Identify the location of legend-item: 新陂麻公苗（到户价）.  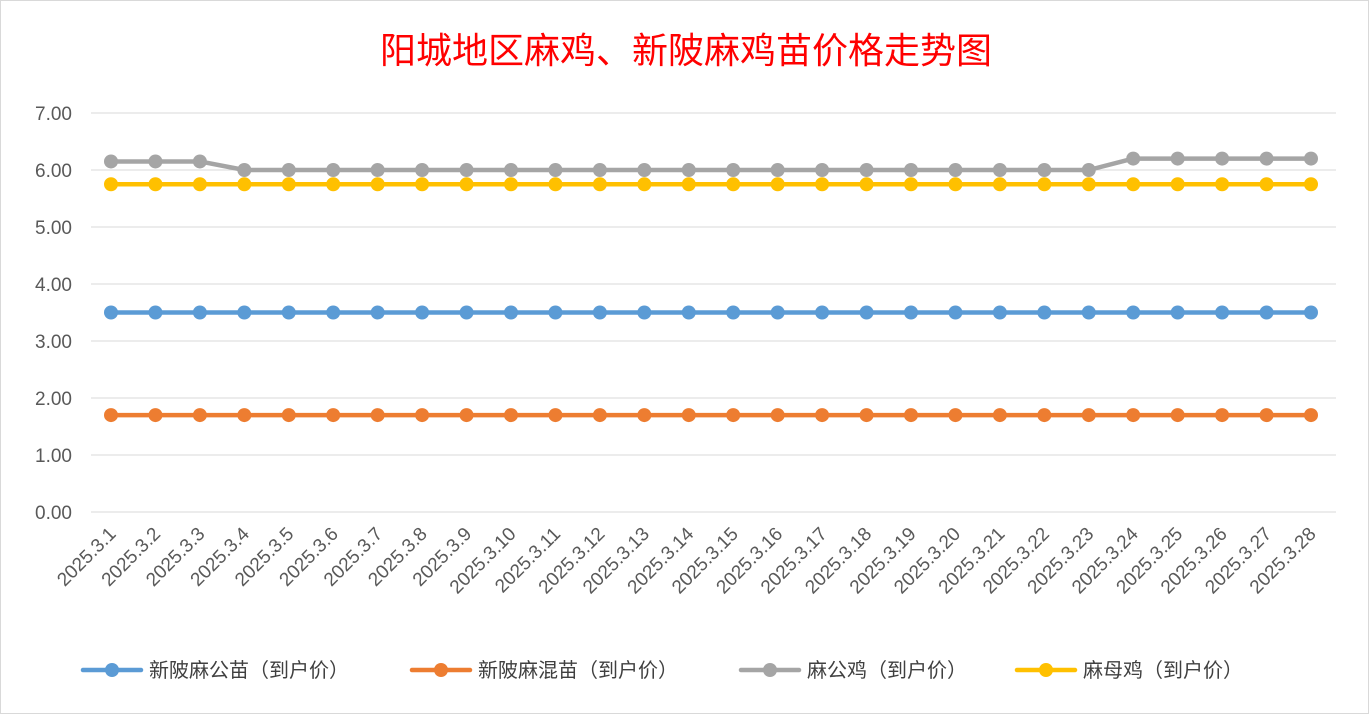
(214, 670).